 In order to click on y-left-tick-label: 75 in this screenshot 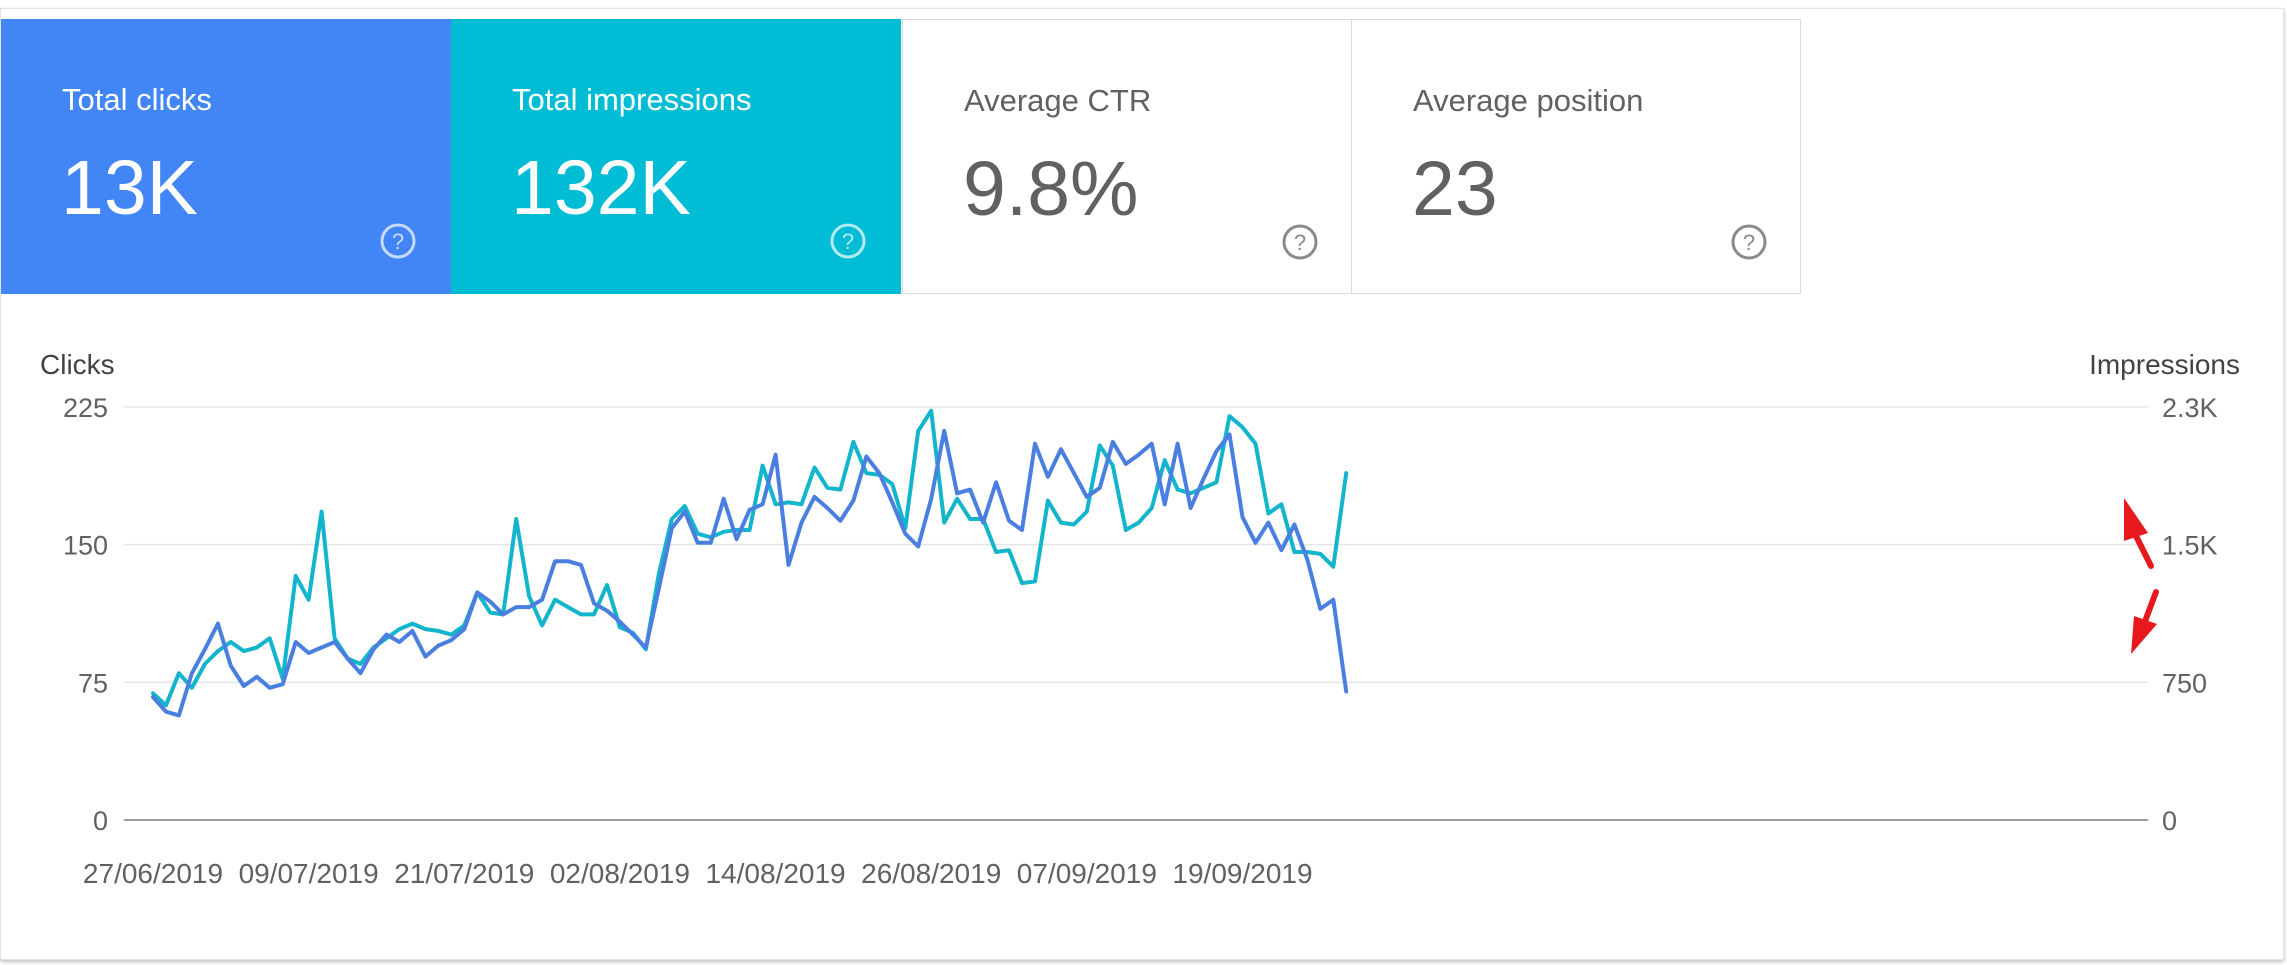, I will do `click(93, 683)`.